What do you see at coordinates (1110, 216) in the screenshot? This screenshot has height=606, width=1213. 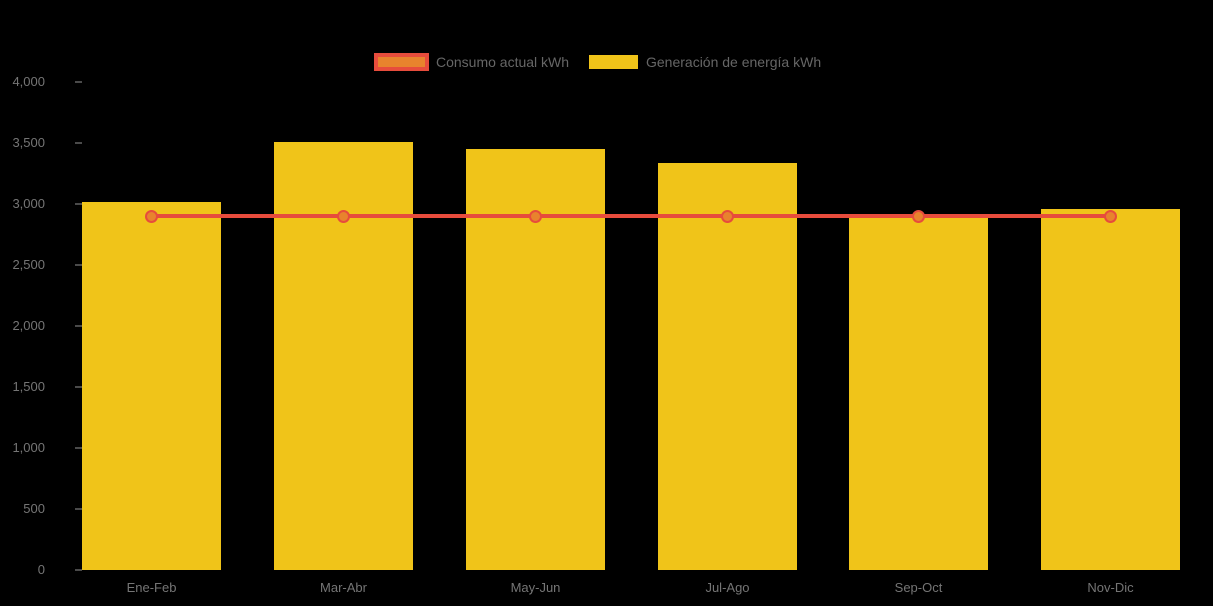 I see `consumo-marker-Nov-Dic` at bounding box center [1110, 216].